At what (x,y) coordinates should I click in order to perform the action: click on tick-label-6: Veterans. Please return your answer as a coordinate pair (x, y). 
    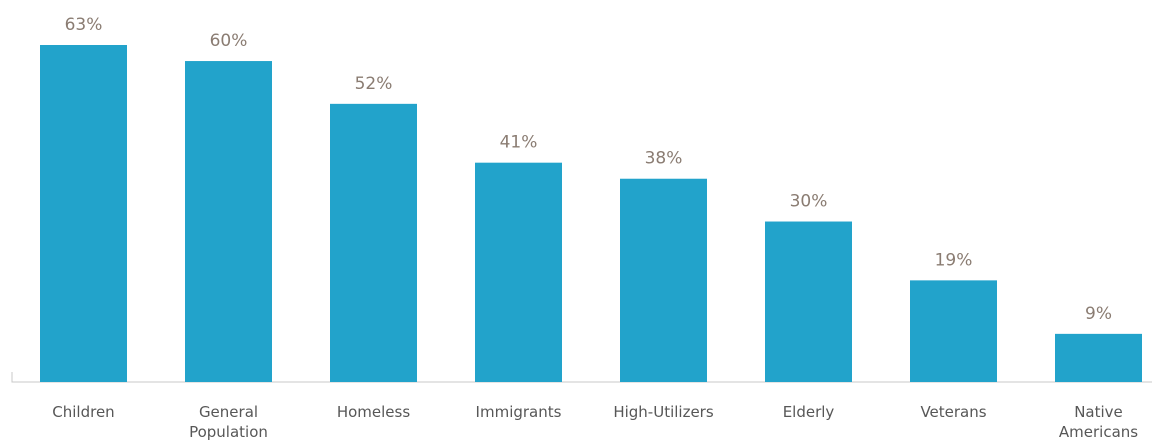
    Looking at the image, I should click on (953, 412).